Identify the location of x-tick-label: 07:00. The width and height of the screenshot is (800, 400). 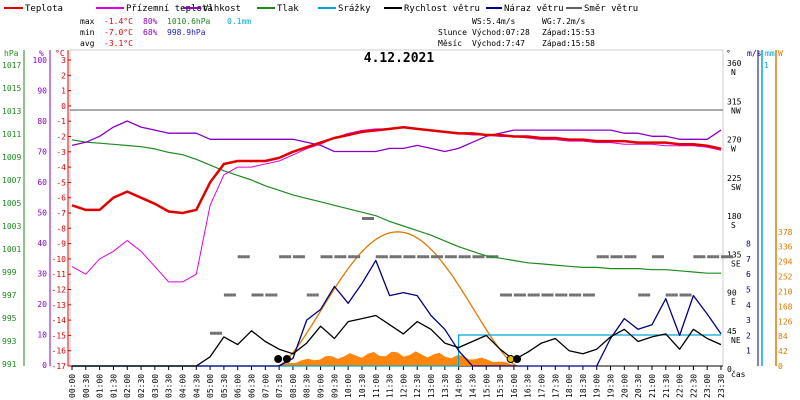
(265, 386).